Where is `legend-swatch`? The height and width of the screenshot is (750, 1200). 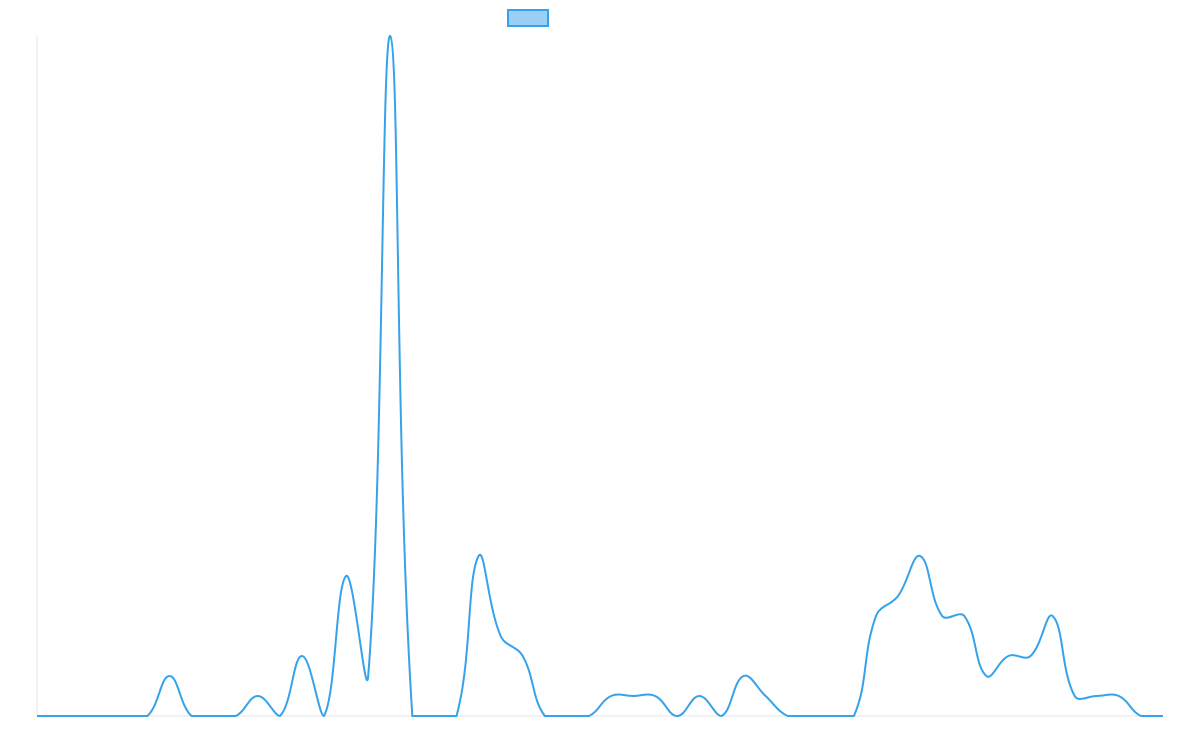
legend-swatch is located at coordinates (528, 18).